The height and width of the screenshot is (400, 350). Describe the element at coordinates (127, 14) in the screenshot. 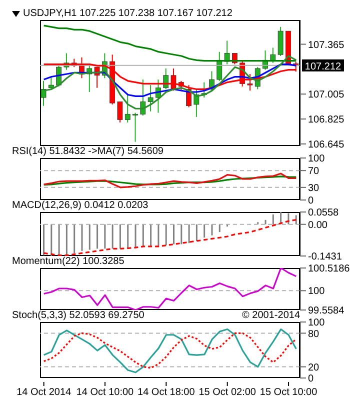

I see `chart-title: USDJPY,H1 107.225 107.238 107.167 107.212` at that location.